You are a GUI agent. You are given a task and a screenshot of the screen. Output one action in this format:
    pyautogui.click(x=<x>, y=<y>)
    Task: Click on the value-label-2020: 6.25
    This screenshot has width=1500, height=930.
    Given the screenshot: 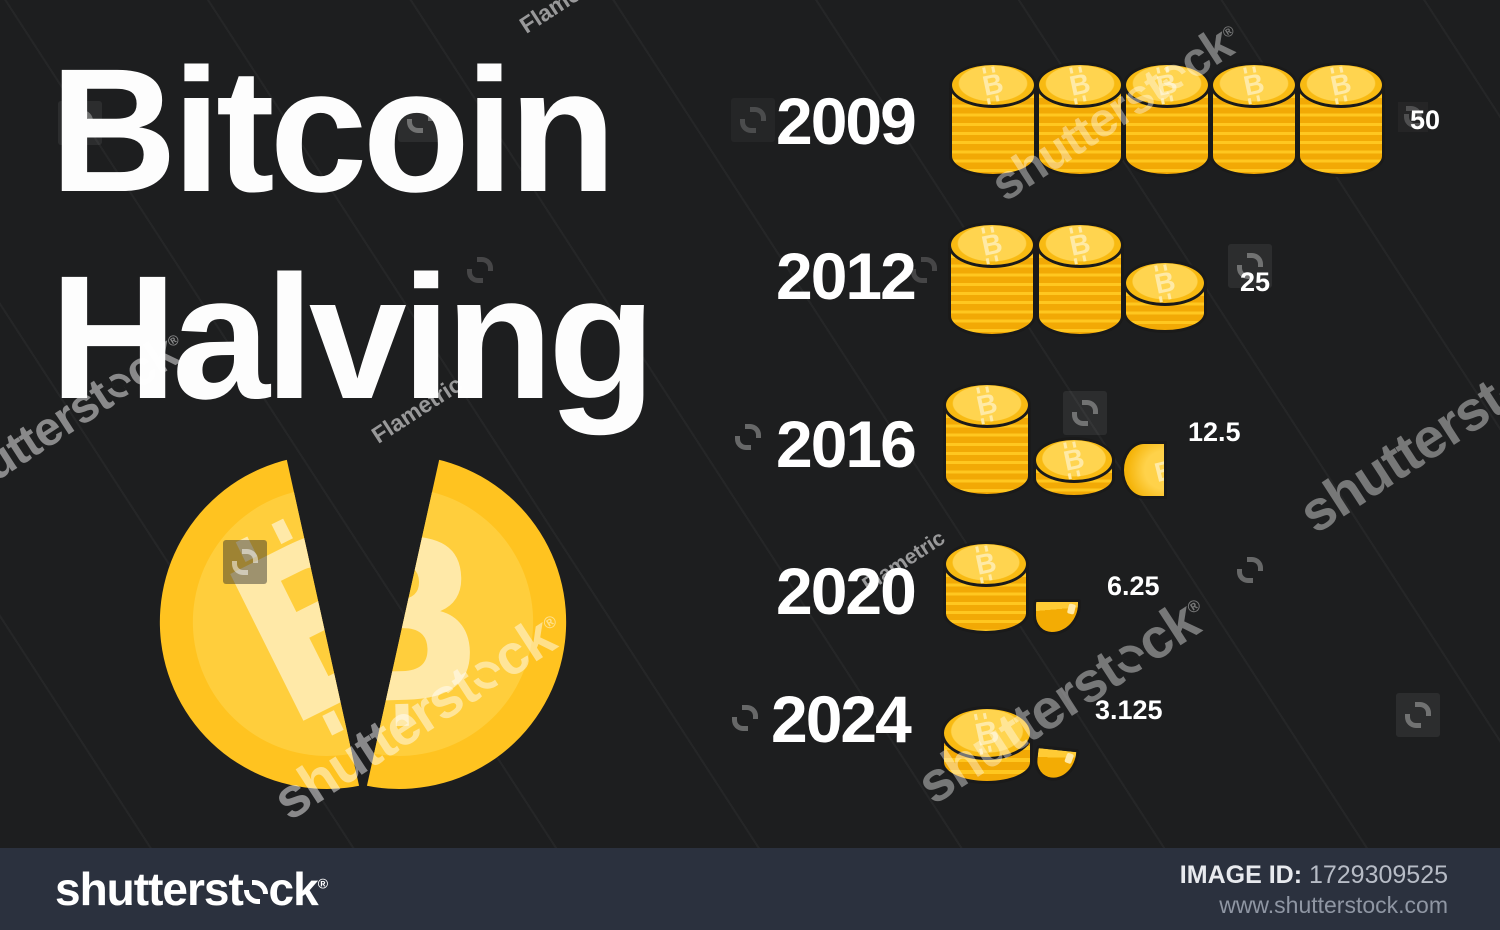 What is the action you would take?
    pyautogui.click(x=1133, y=586)
    